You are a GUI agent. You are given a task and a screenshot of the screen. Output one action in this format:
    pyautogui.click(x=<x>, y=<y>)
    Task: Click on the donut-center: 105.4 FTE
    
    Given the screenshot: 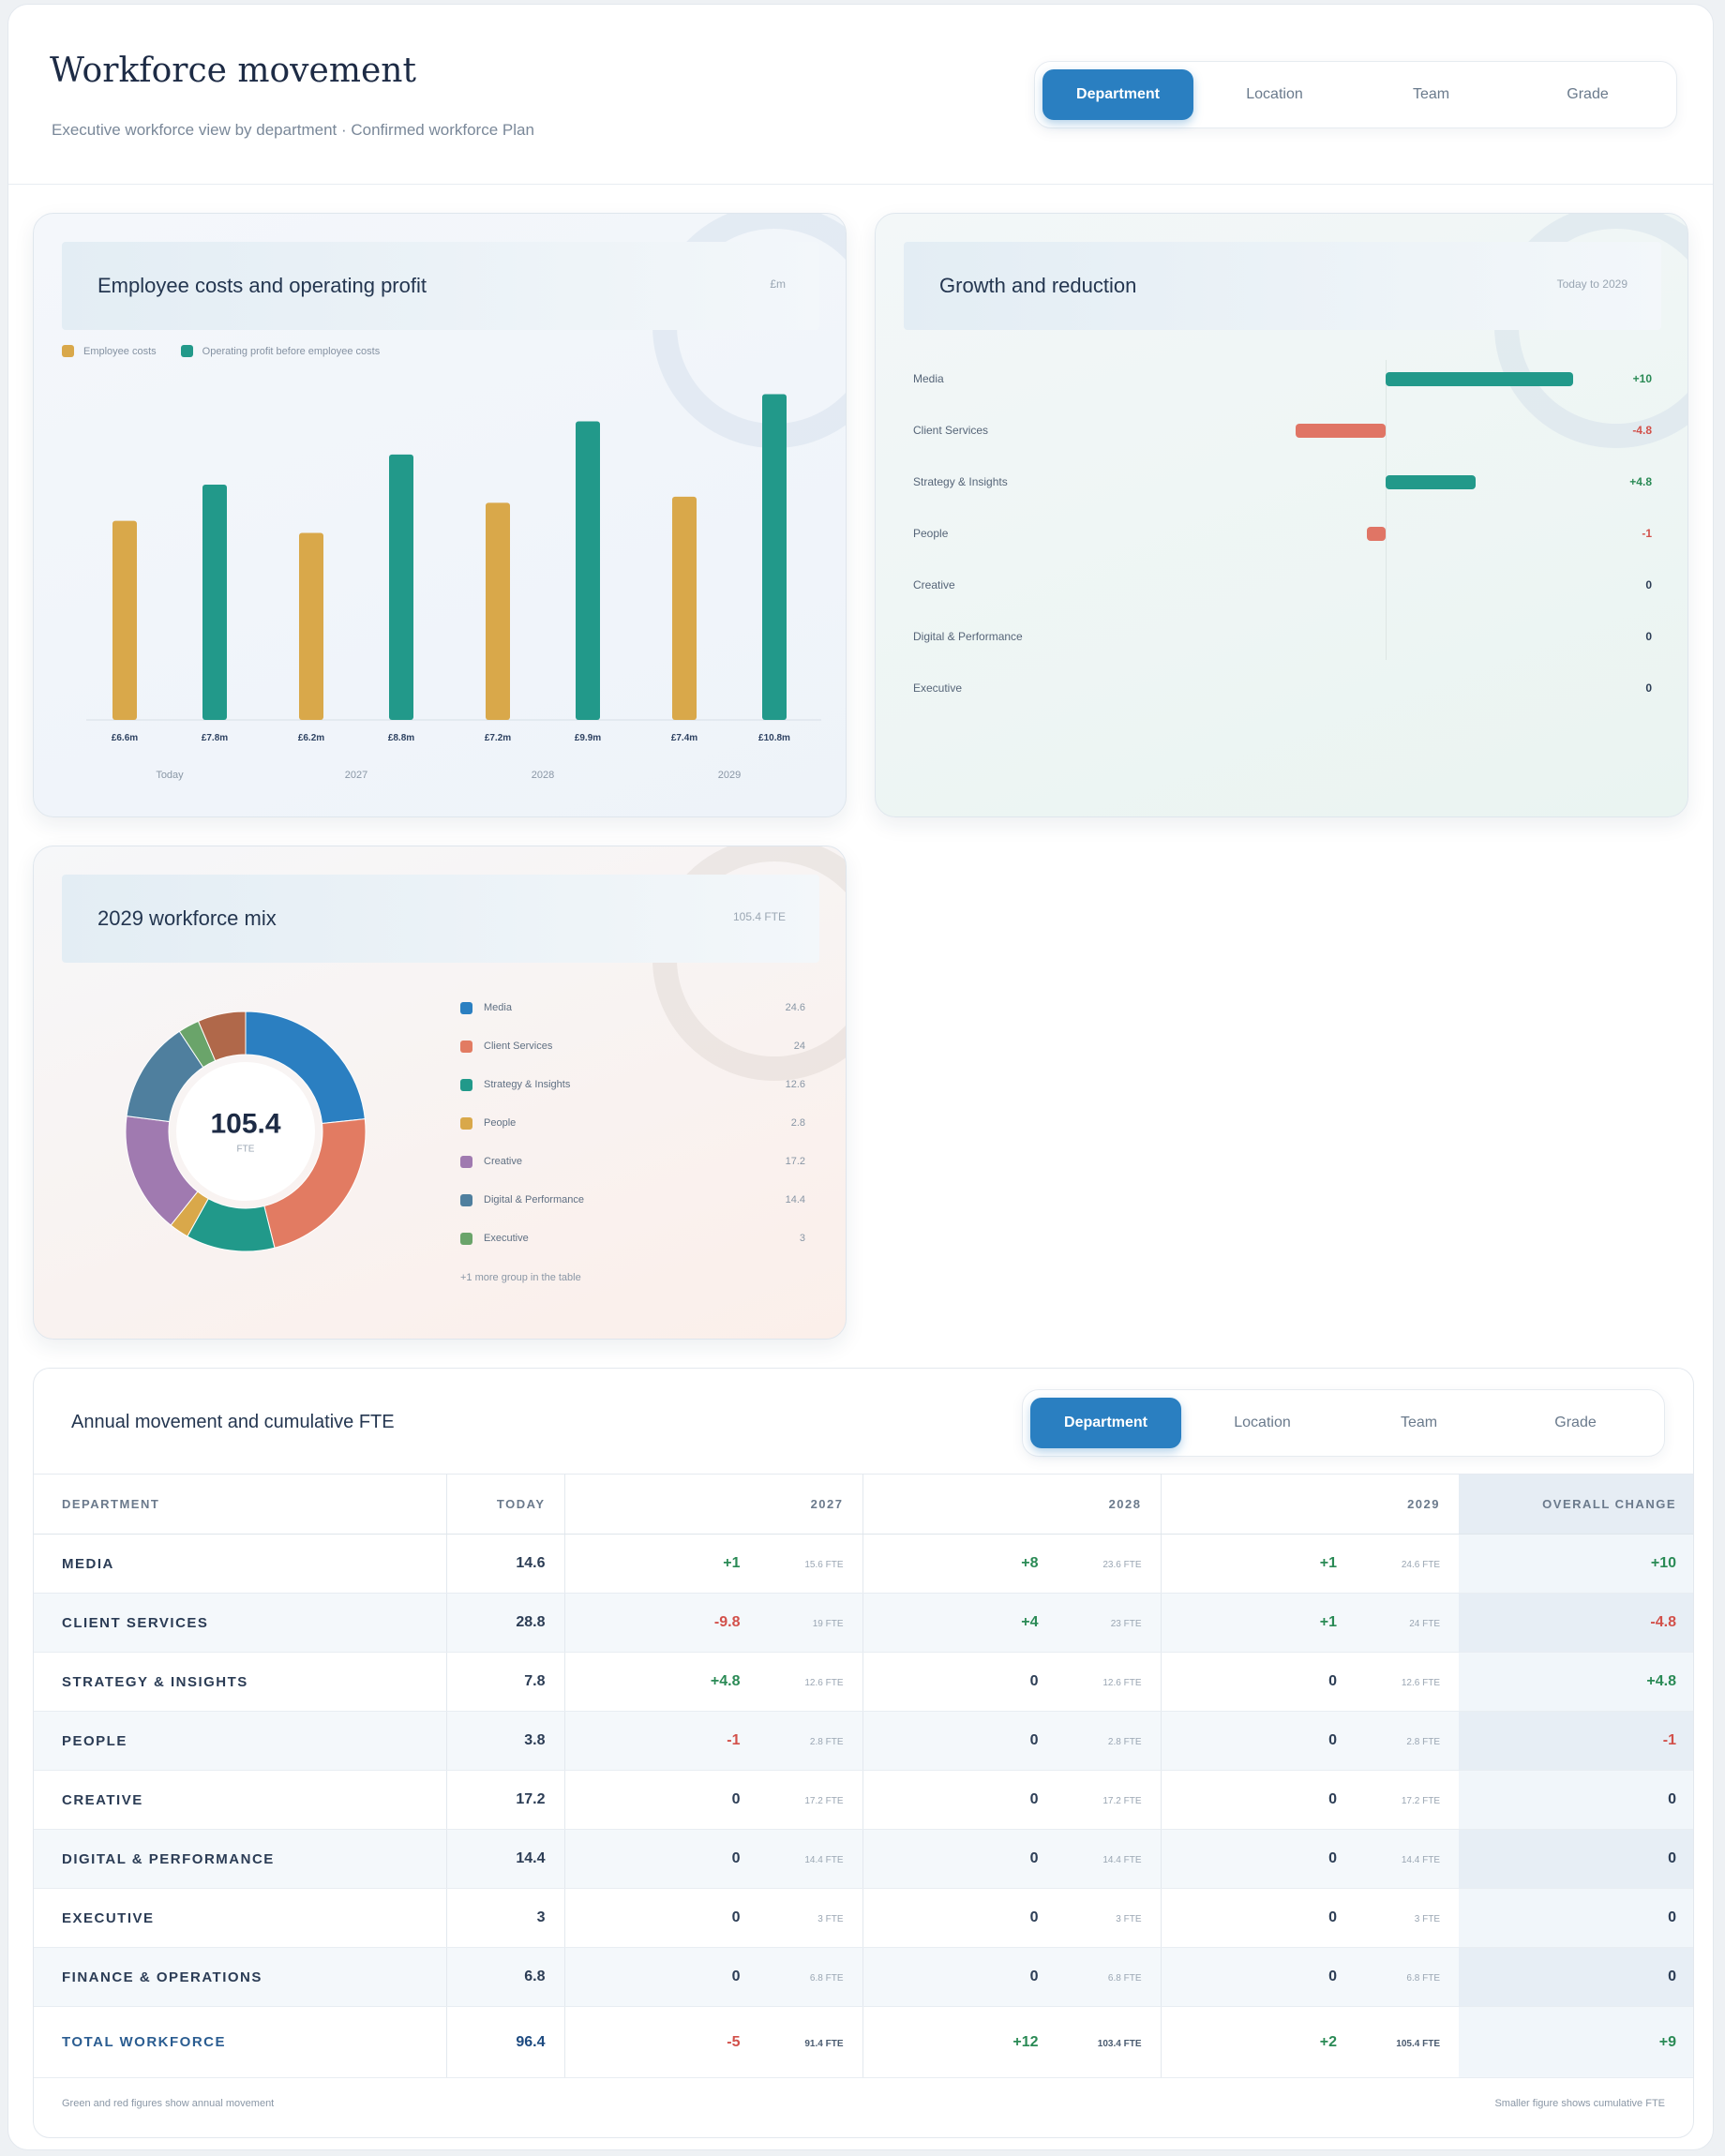 What is the action you would take?
    pyautogui.click(x=245, y=1132)
    